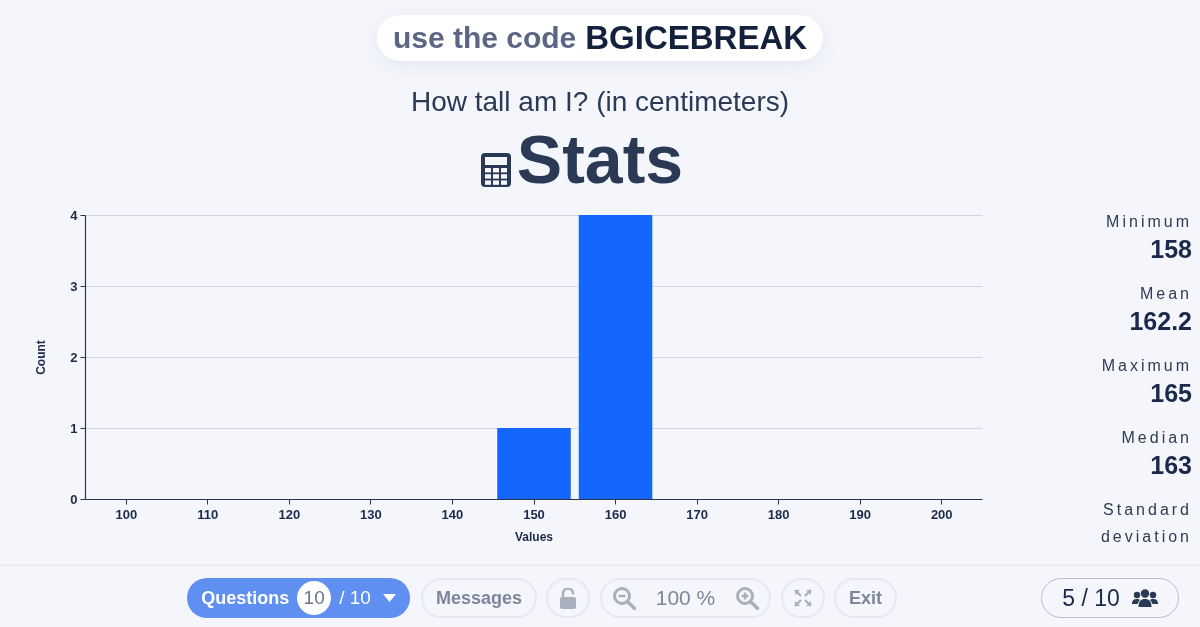  I want to click on text: Standard deviation, so click(1145, 523).